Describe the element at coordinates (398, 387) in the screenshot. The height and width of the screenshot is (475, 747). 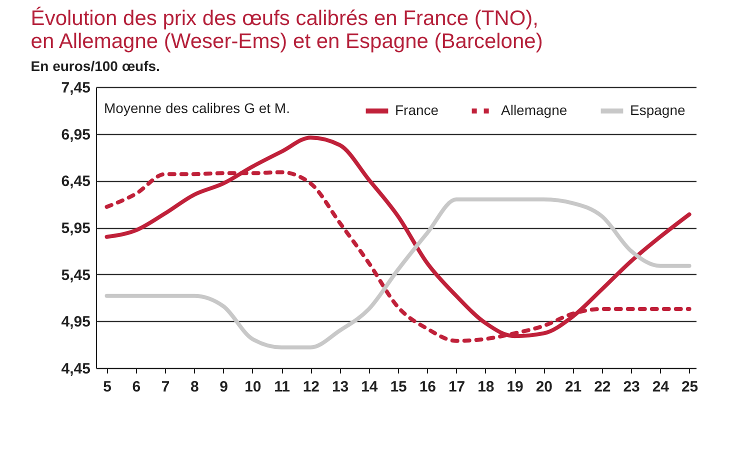
I see `x-tick-label: 15` at that location.